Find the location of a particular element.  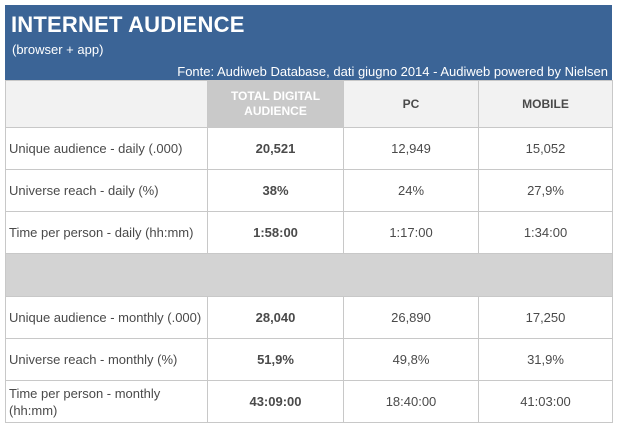

cell-pc: 26,890 is located at coordinates (411, 317).